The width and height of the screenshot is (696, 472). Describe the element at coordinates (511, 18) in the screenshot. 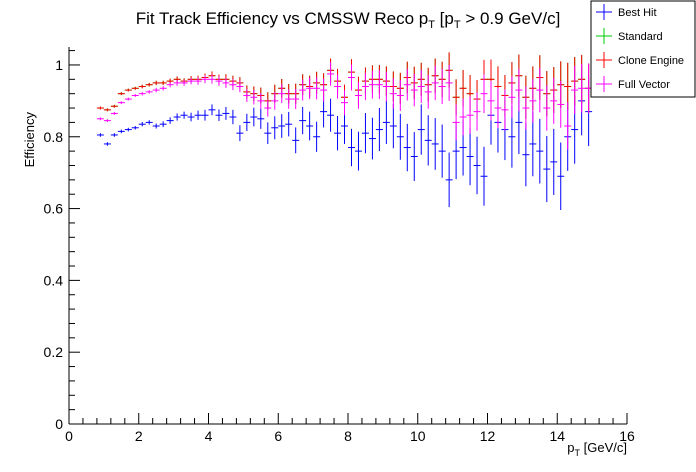

I see `chart-title-end: > 0.9 GeV/c]` at that location.